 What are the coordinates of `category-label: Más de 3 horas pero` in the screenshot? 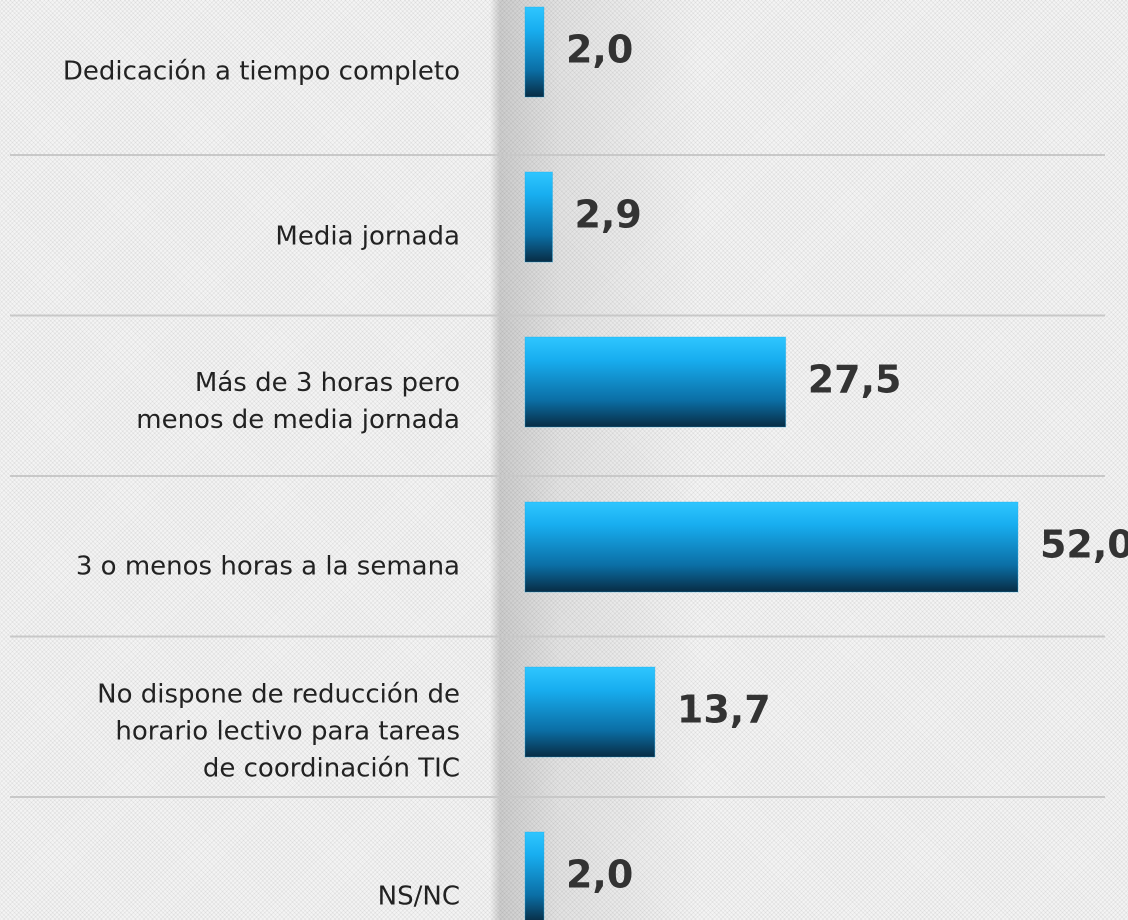 It's located at (327, 383).